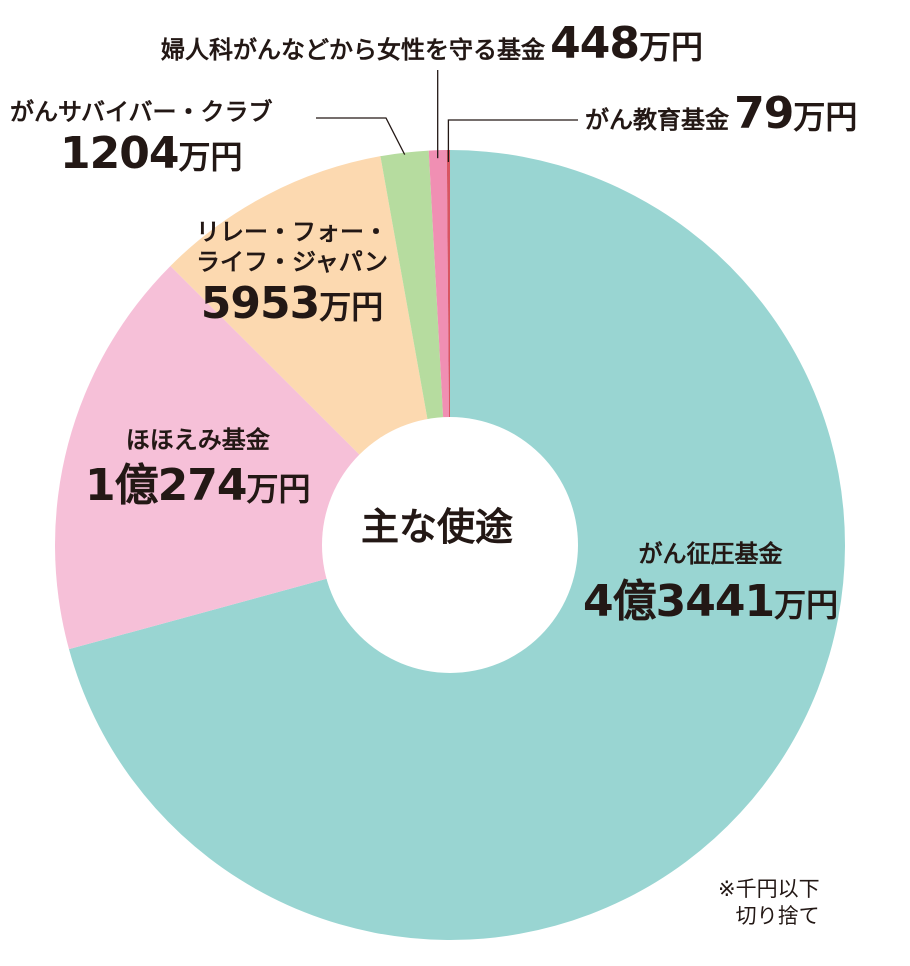 This screenshot has width=910, height=966. What do you see at coordinates (151, 153) in the screenshot?
I see `slice-amount: 1204万円` at bounding box center [151, 153].